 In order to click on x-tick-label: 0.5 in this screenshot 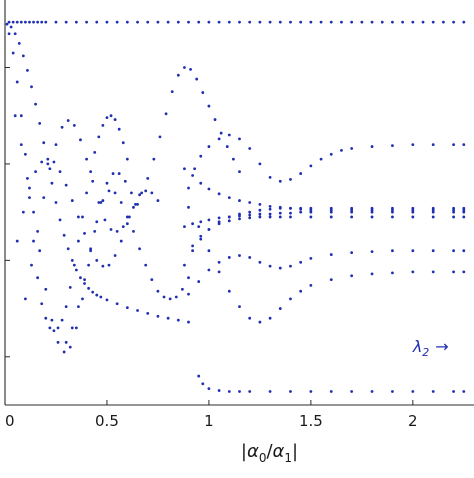, I will do `click(107, 421)`.